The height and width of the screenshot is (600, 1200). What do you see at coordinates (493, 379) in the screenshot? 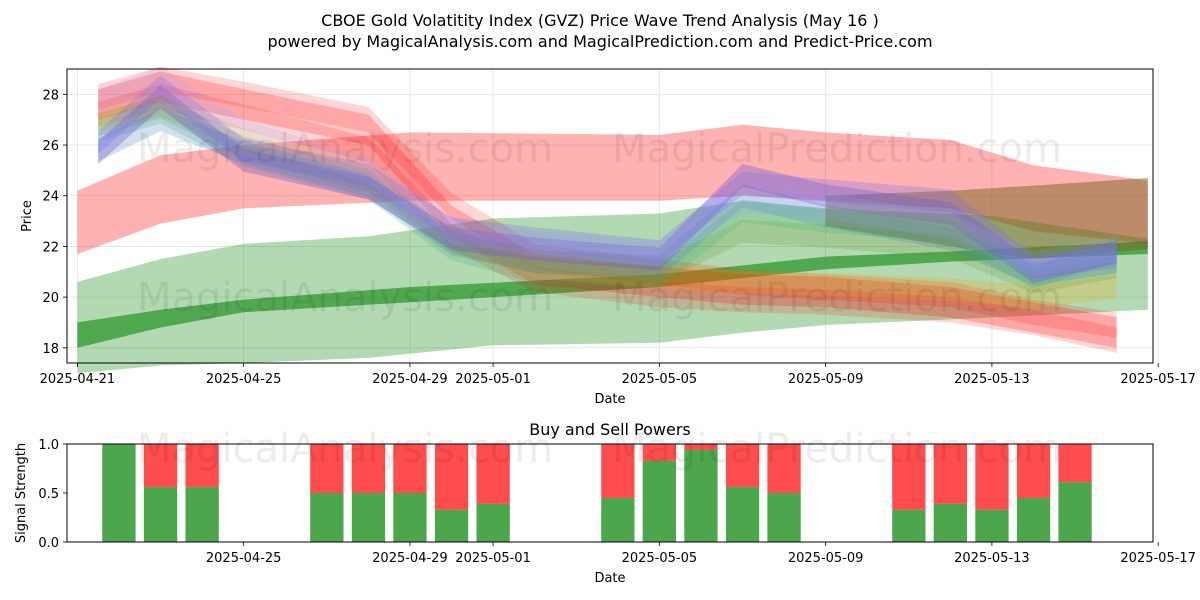
I see `price-x-tick-label: 2025-05-01` at bounding box center [493, 379].